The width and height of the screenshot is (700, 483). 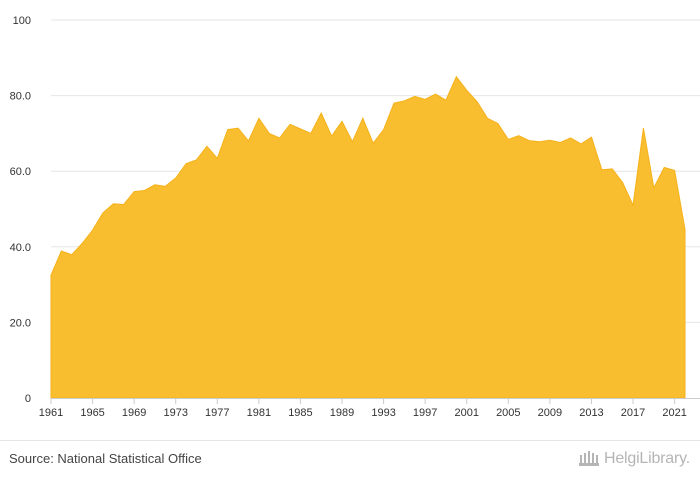 I want to click on x-tick-label: 1993, so click(x=383, y=413).